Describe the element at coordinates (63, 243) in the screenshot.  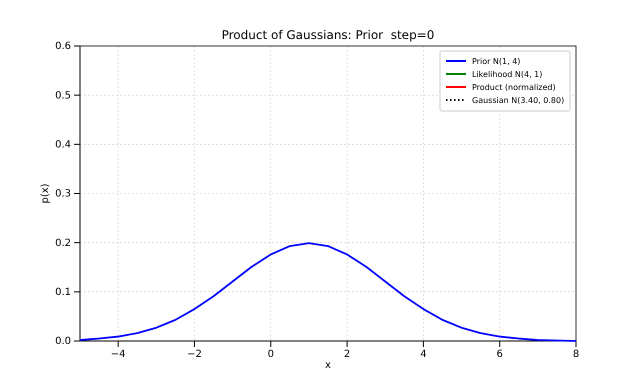
I see `y-tick-label: 0.2` at that location.